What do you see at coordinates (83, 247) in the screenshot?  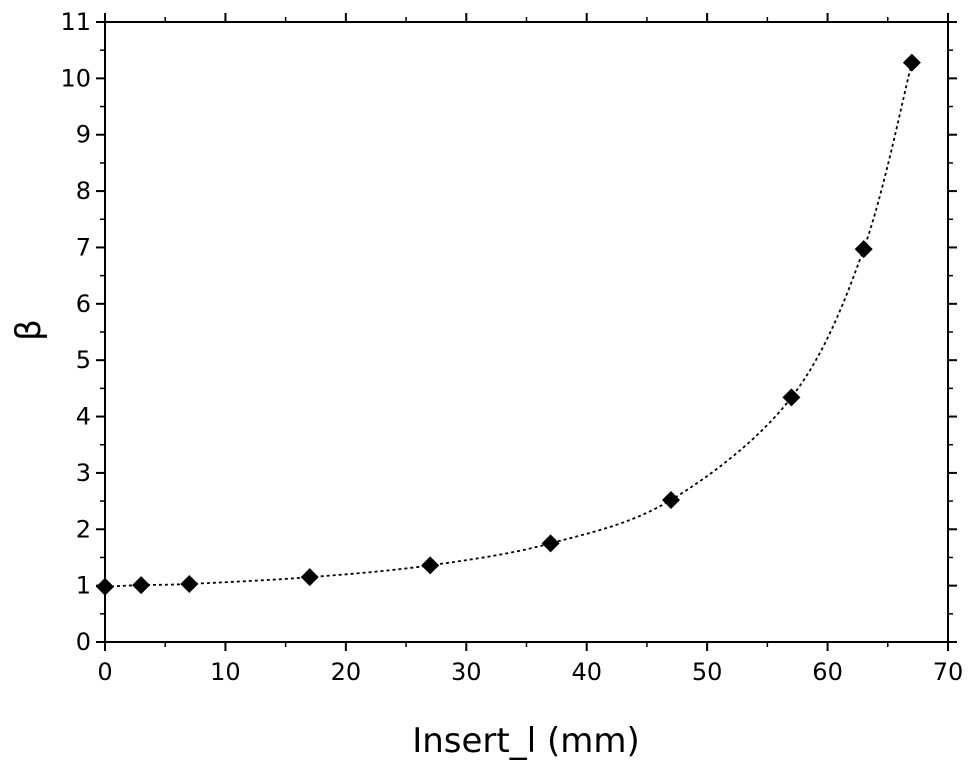 I see `y-tick-label: 7` at bounding box center [83, 247].